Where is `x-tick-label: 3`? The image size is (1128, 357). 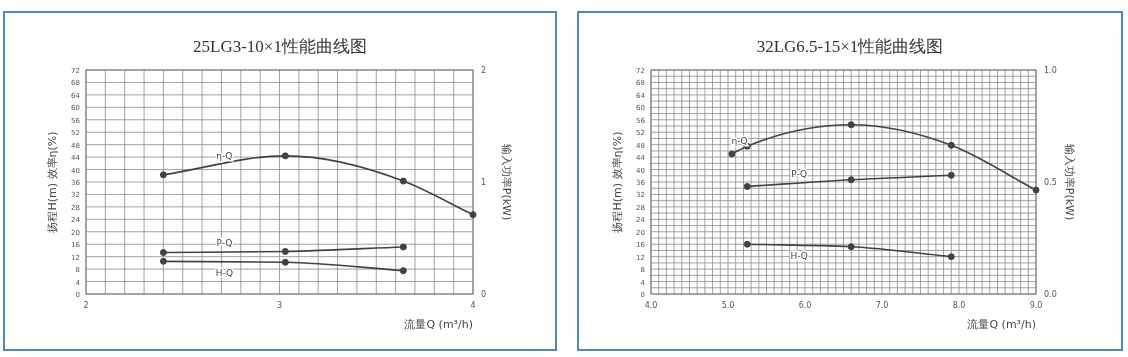 x-tick-label: 3 is located at coordinates (279, 305).